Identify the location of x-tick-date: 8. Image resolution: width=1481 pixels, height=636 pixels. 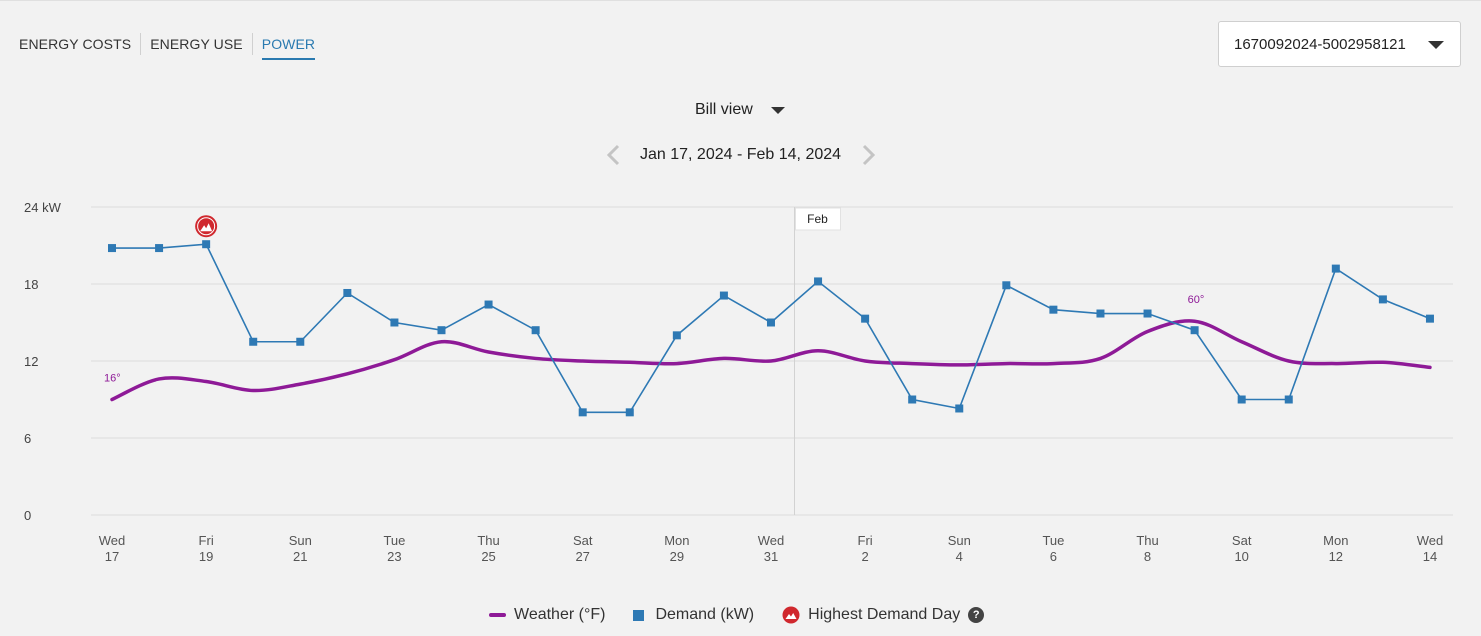
(1147, 556).